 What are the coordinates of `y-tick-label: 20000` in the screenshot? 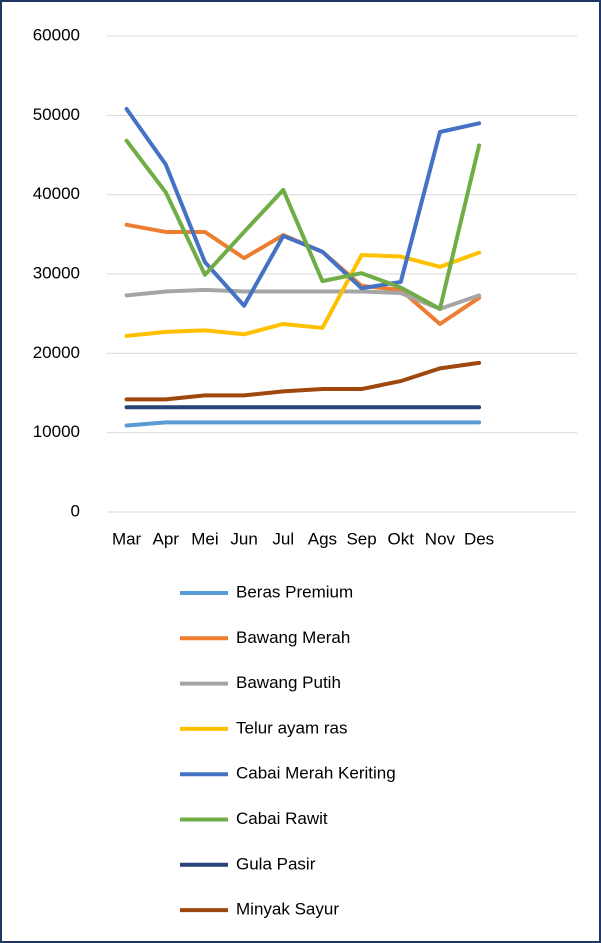 It's located at (56, 352).